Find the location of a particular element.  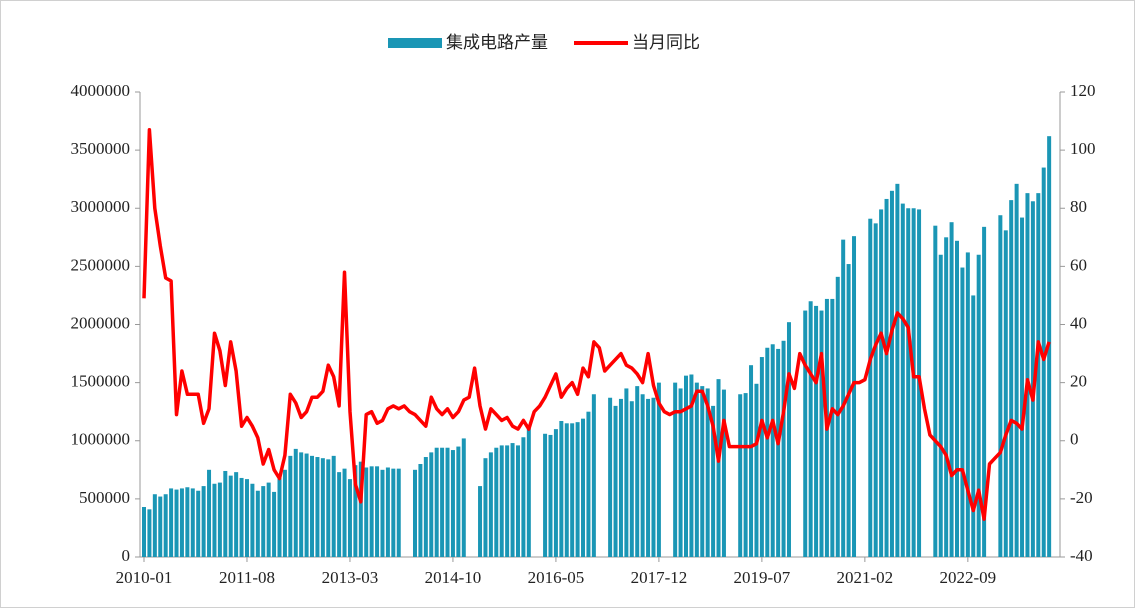

y-tick-label: 0 is located at coordinates (126, 555).